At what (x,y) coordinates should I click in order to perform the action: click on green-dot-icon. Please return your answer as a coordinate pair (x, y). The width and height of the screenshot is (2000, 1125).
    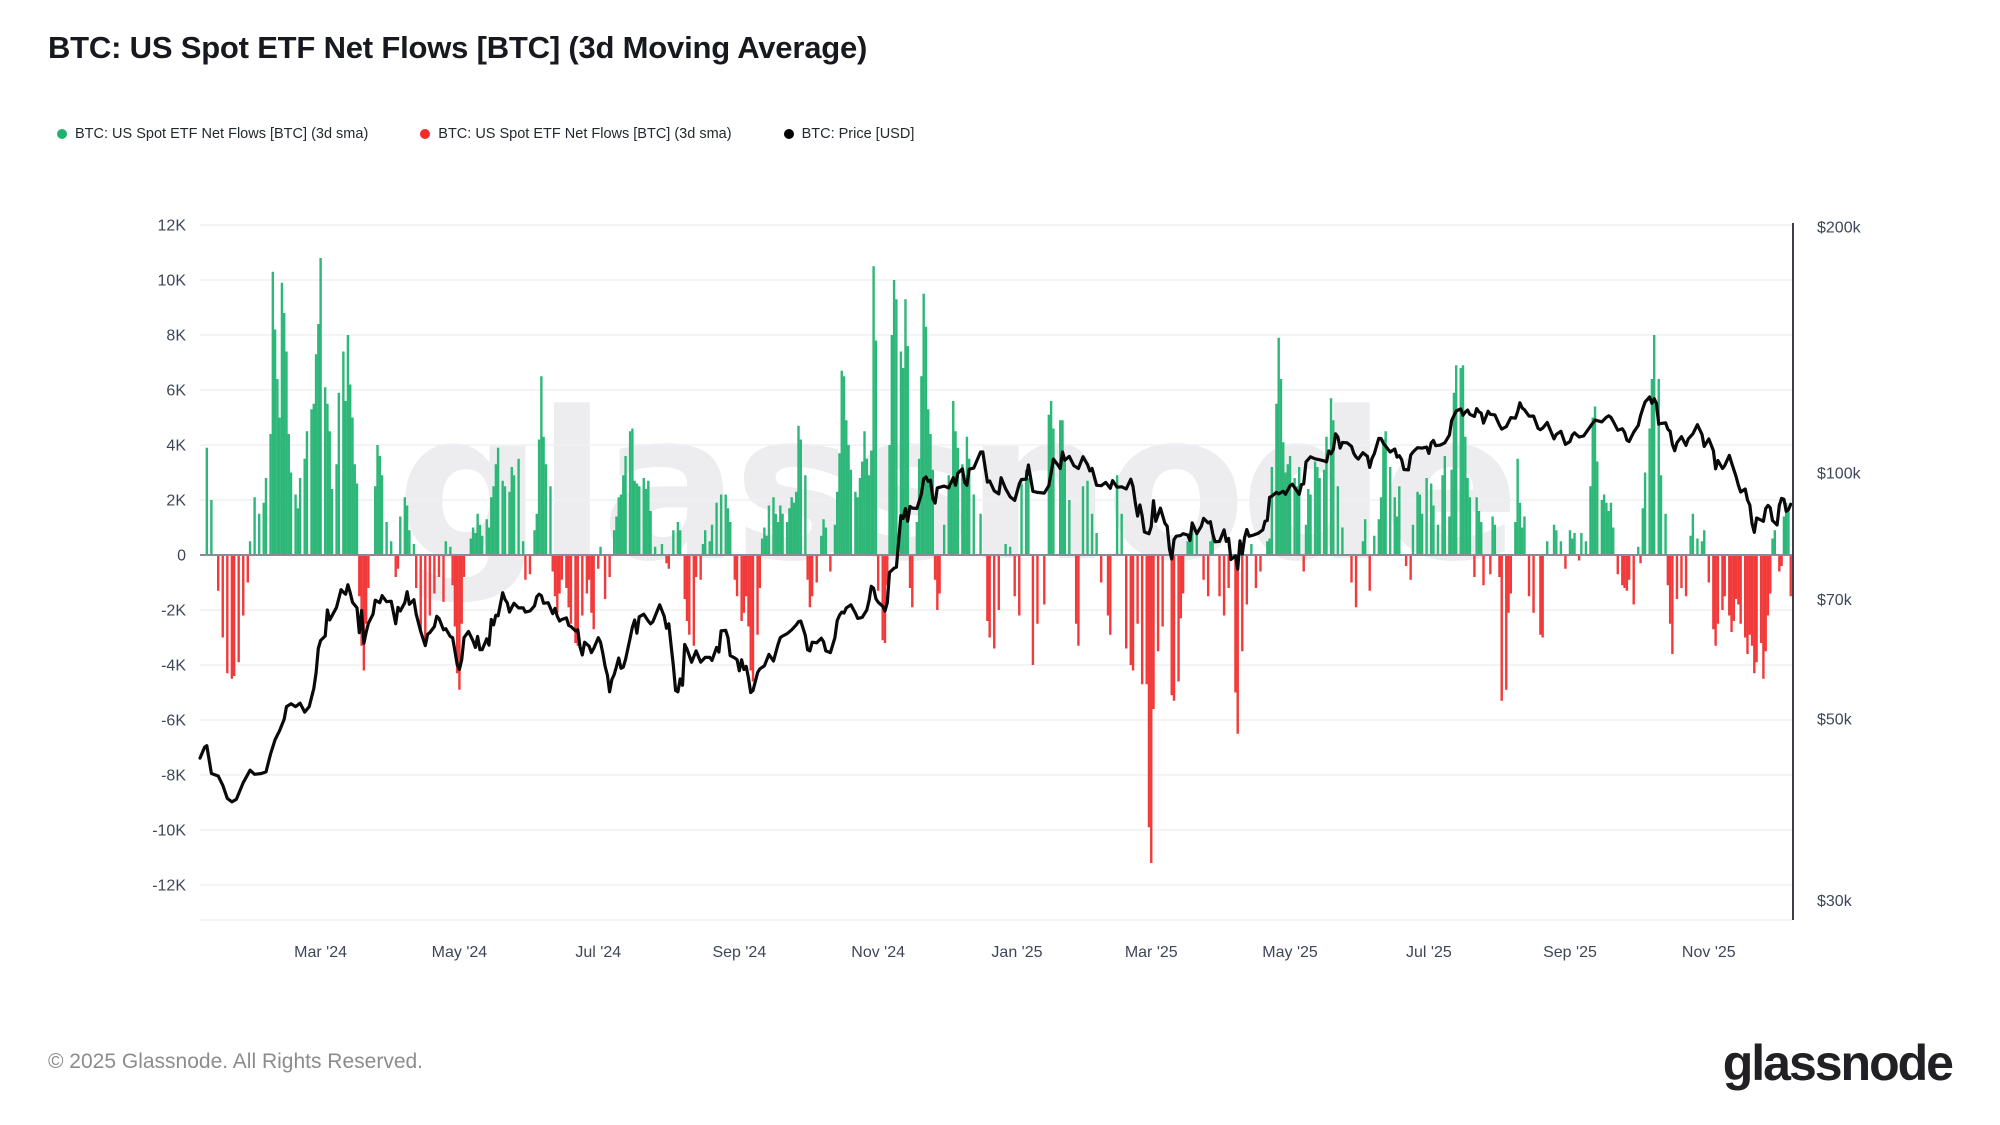
    Looking at the image, I should click on (62, 134).